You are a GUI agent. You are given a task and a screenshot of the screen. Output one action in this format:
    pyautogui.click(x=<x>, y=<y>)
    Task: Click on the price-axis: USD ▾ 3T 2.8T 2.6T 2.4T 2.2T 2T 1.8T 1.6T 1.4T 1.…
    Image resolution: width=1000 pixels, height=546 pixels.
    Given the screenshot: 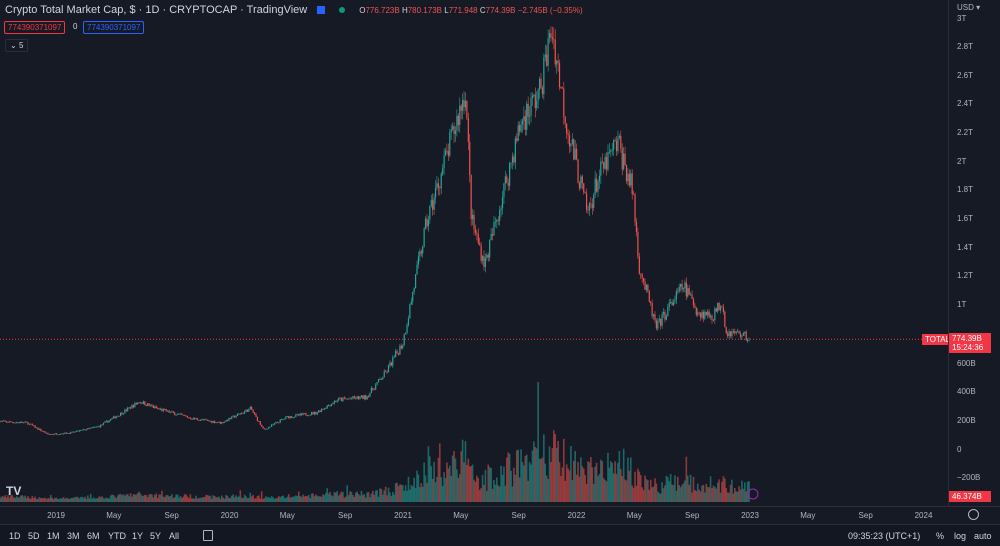 What is the action you would take?
    pyautogui.click(x=974, y=253)
    